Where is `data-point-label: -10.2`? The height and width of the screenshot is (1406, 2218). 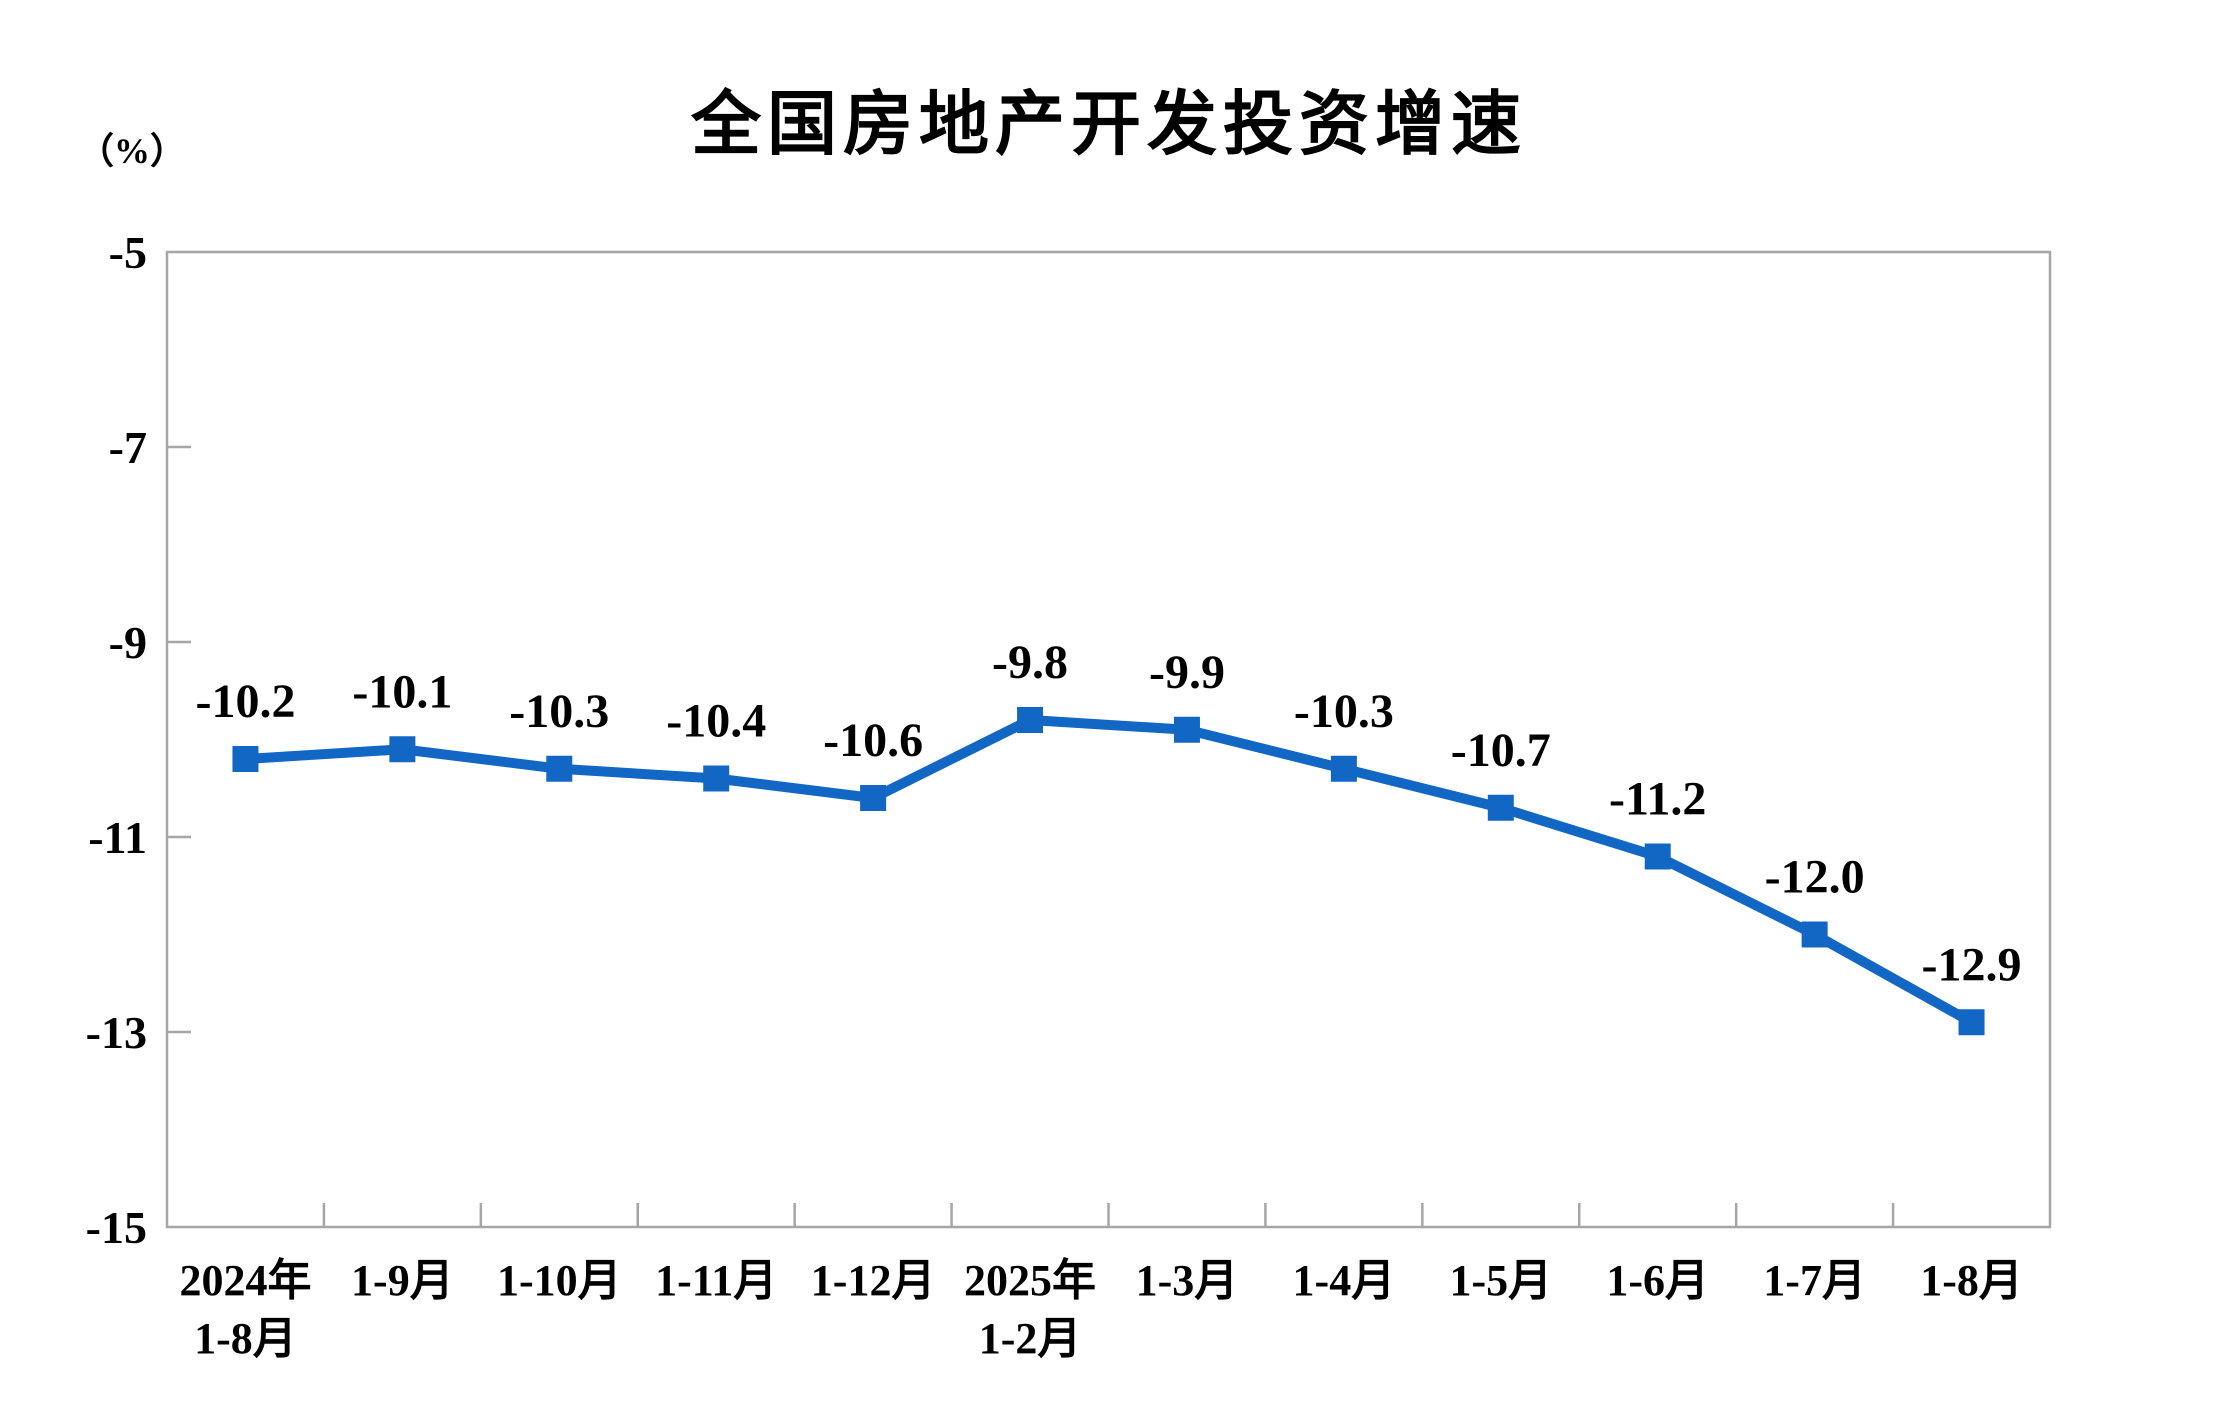 data-point-label: -10.2 is located at coordinates (245, 701).